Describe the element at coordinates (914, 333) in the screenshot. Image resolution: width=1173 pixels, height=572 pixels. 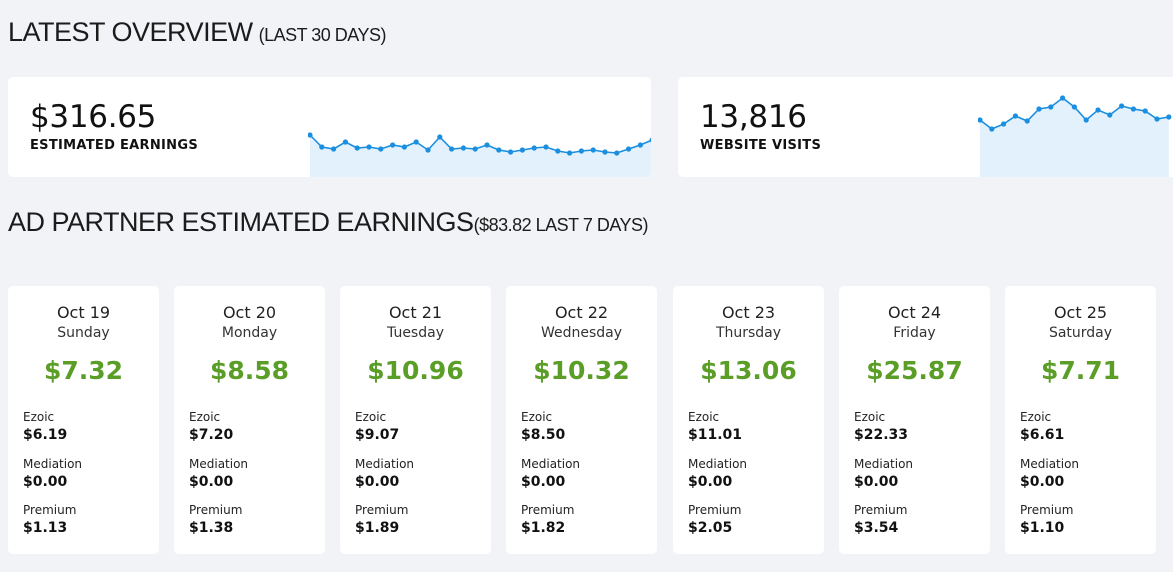
I see `day-weekday: Friday` at that location.